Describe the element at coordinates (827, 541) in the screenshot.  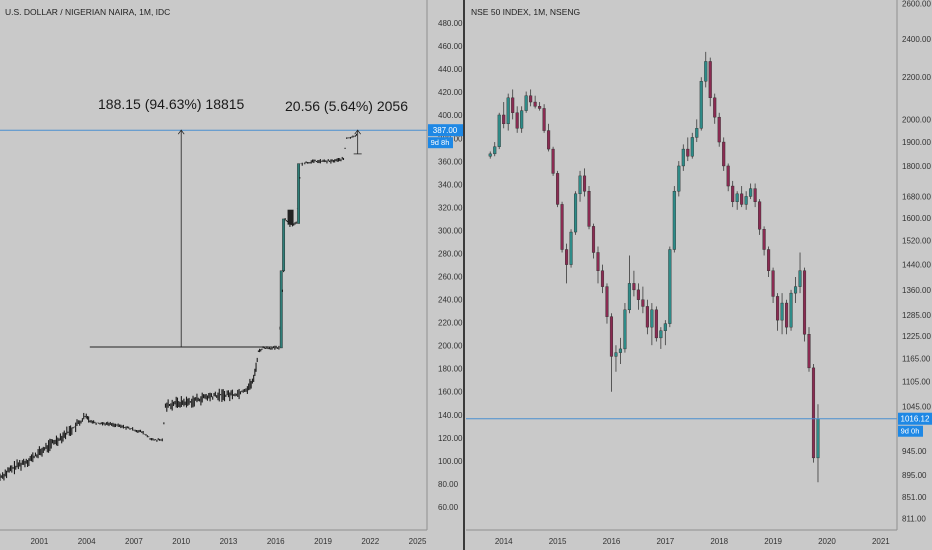
I see `time-tick-label: 2020` at that location.